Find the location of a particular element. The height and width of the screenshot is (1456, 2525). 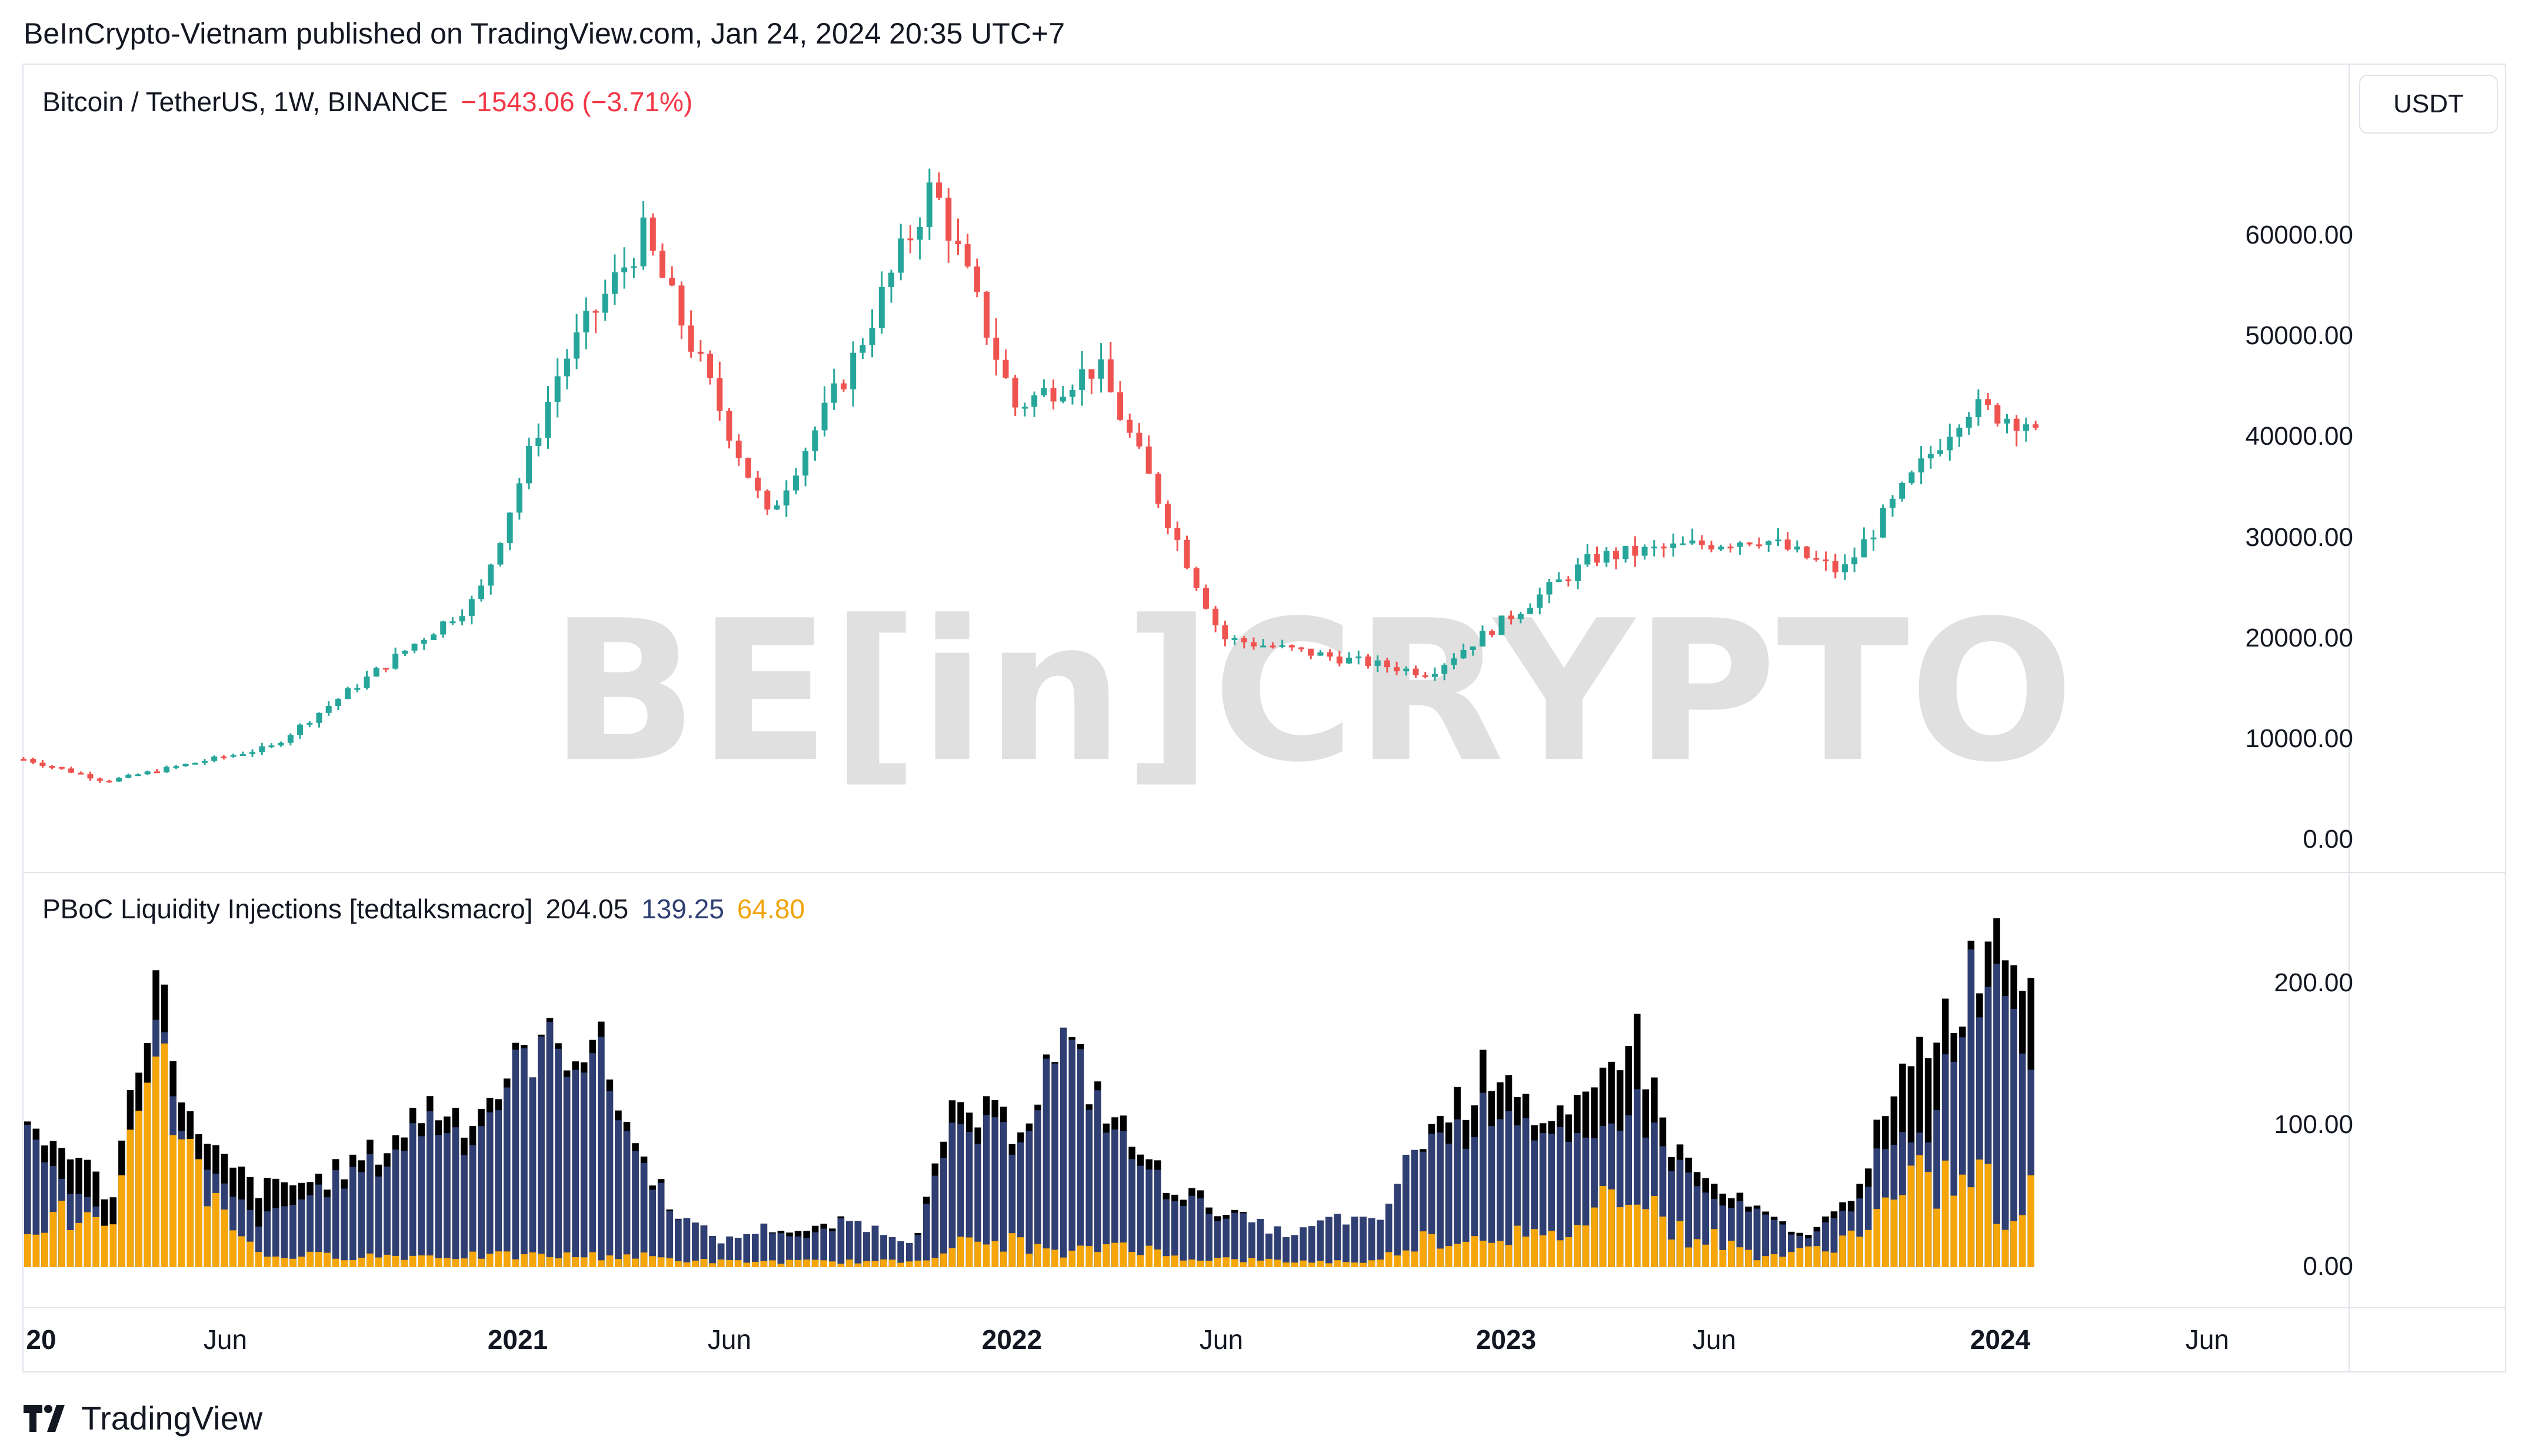

indicator-y-tick-label: 200.00 is located at coordinates (2313, 982).